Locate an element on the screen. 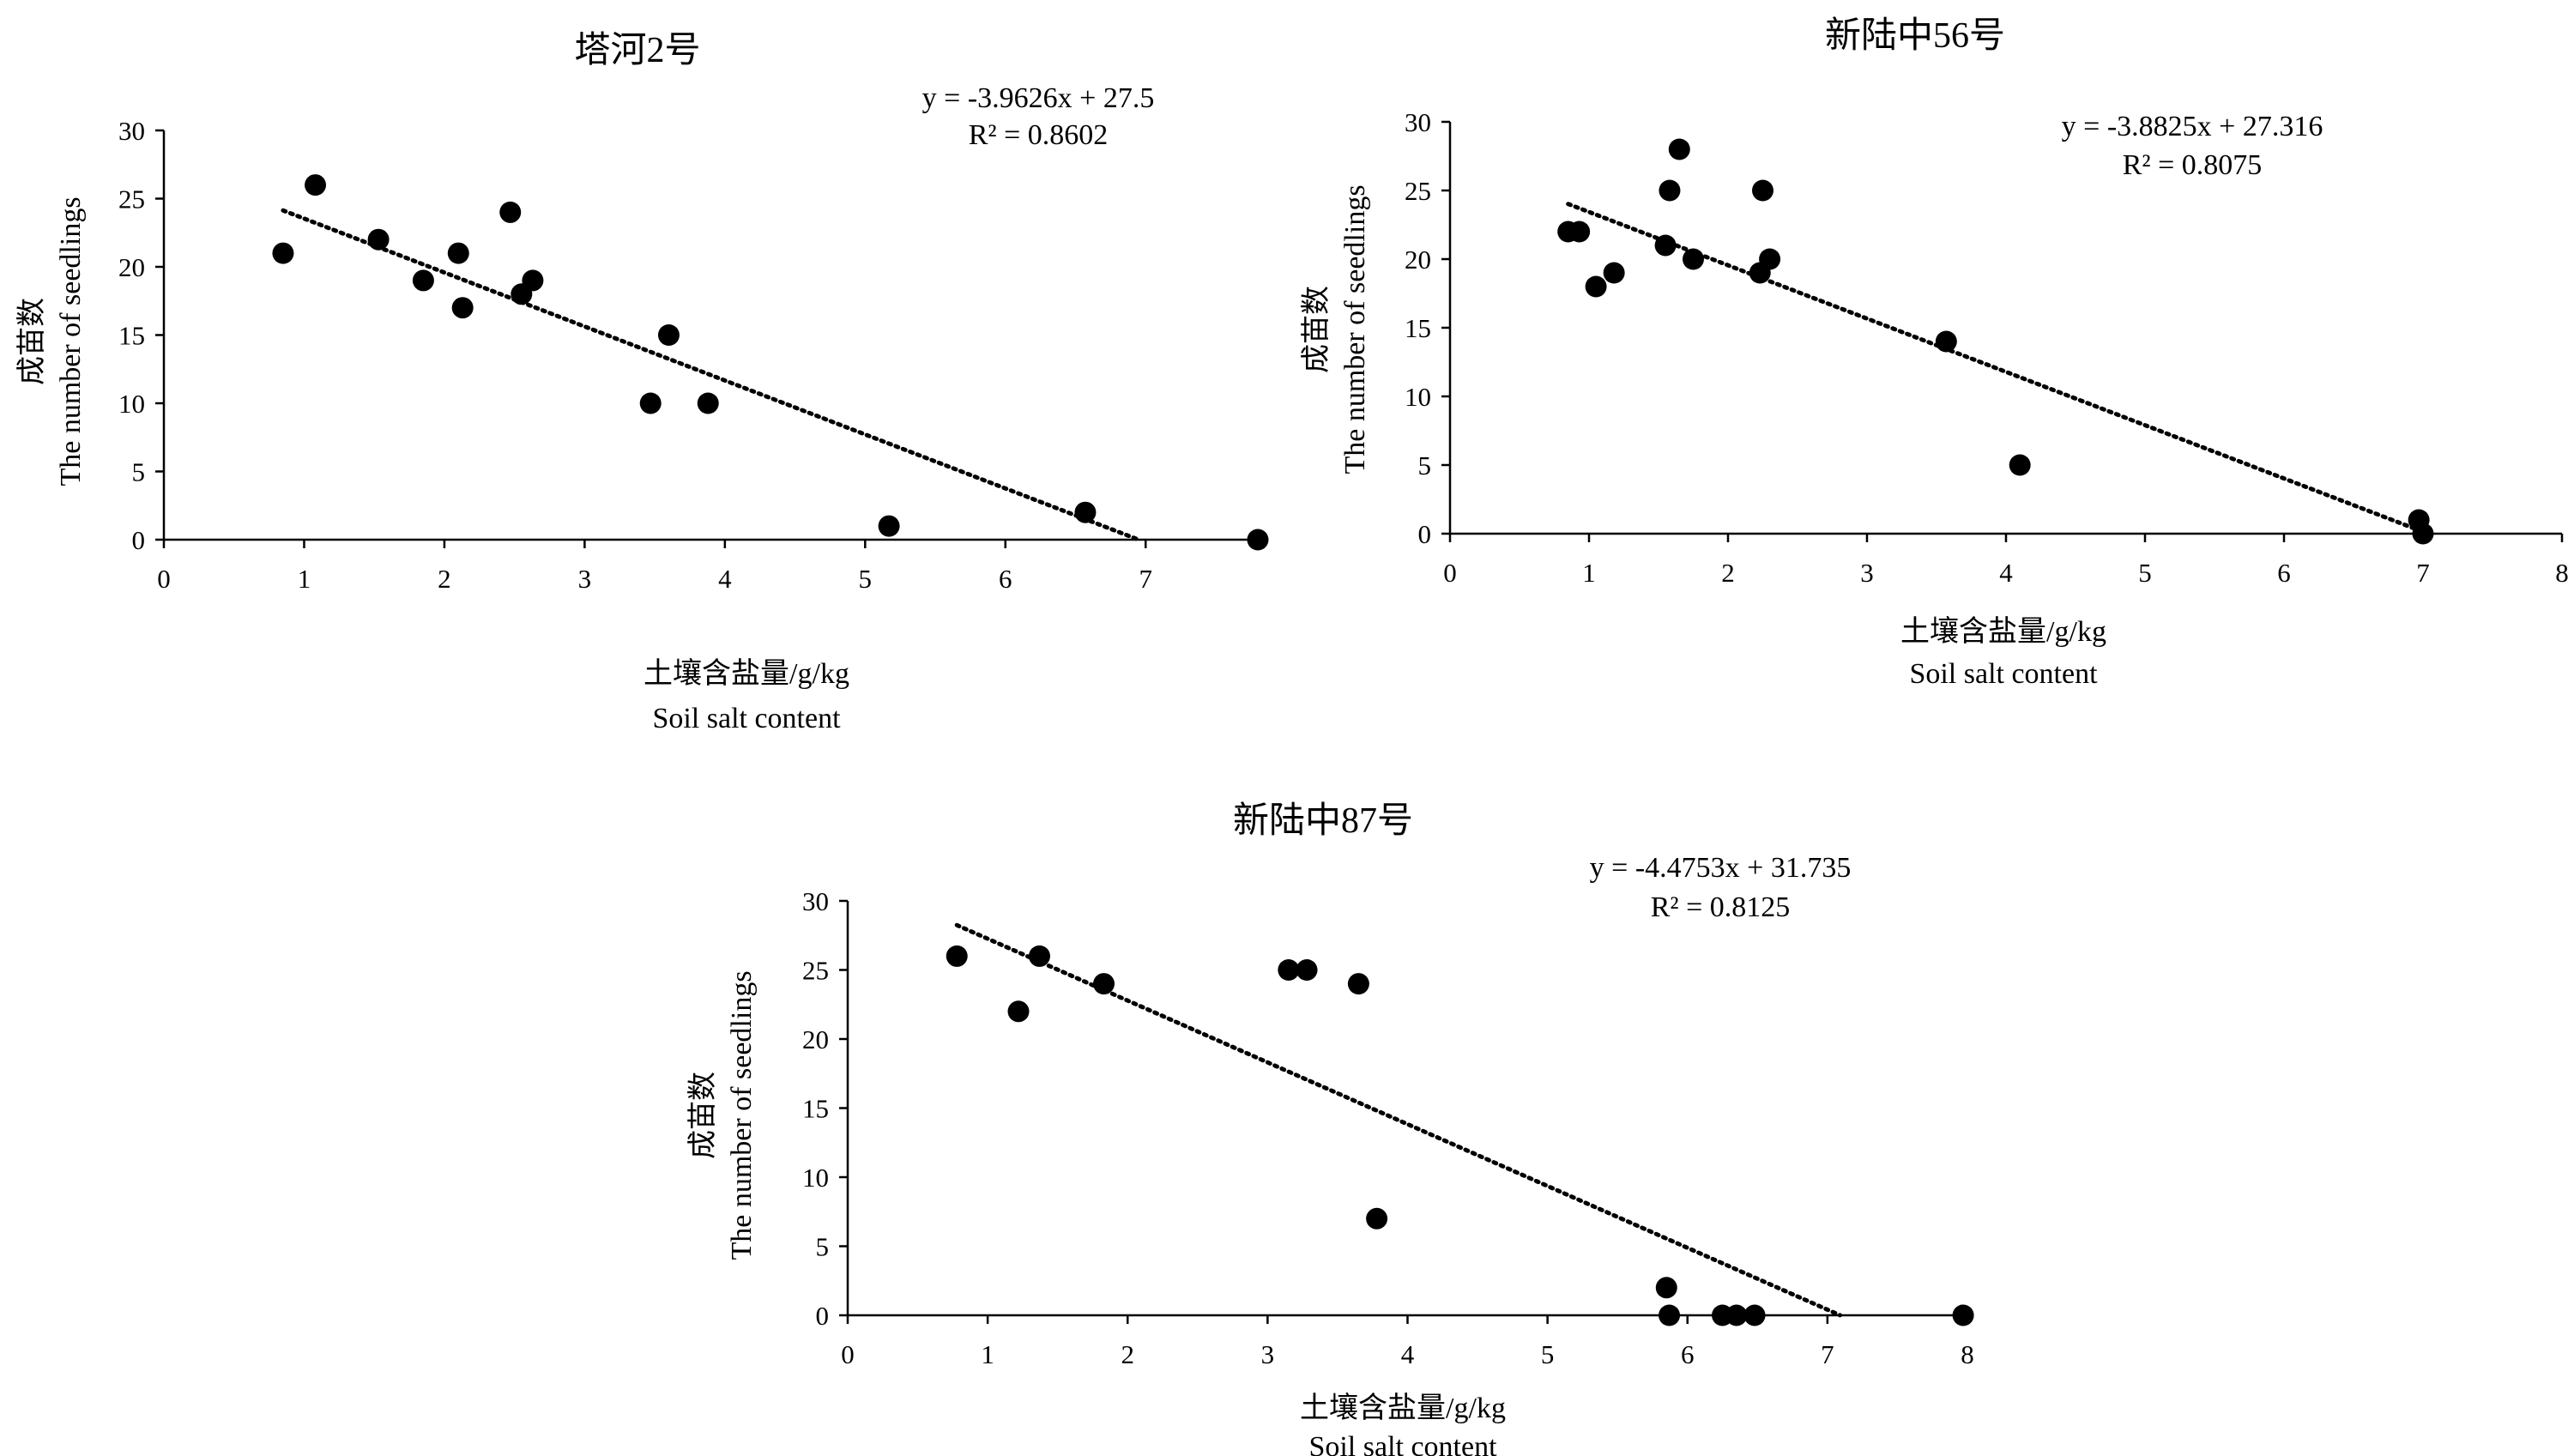  r-squared: R² = 0.8075 is located at coordinates (2193, 165).